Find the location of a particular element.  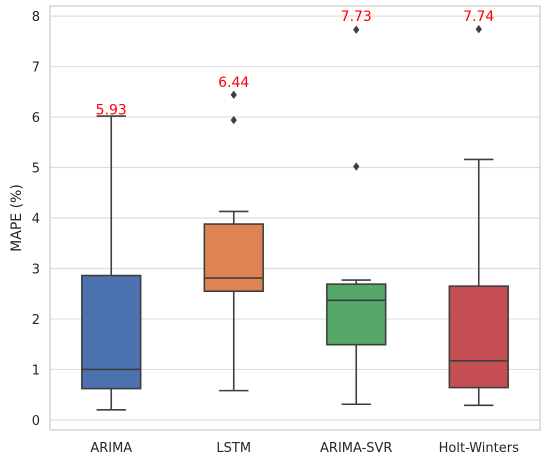

y-tick-label: 4 is located at coordinates (36, 219).